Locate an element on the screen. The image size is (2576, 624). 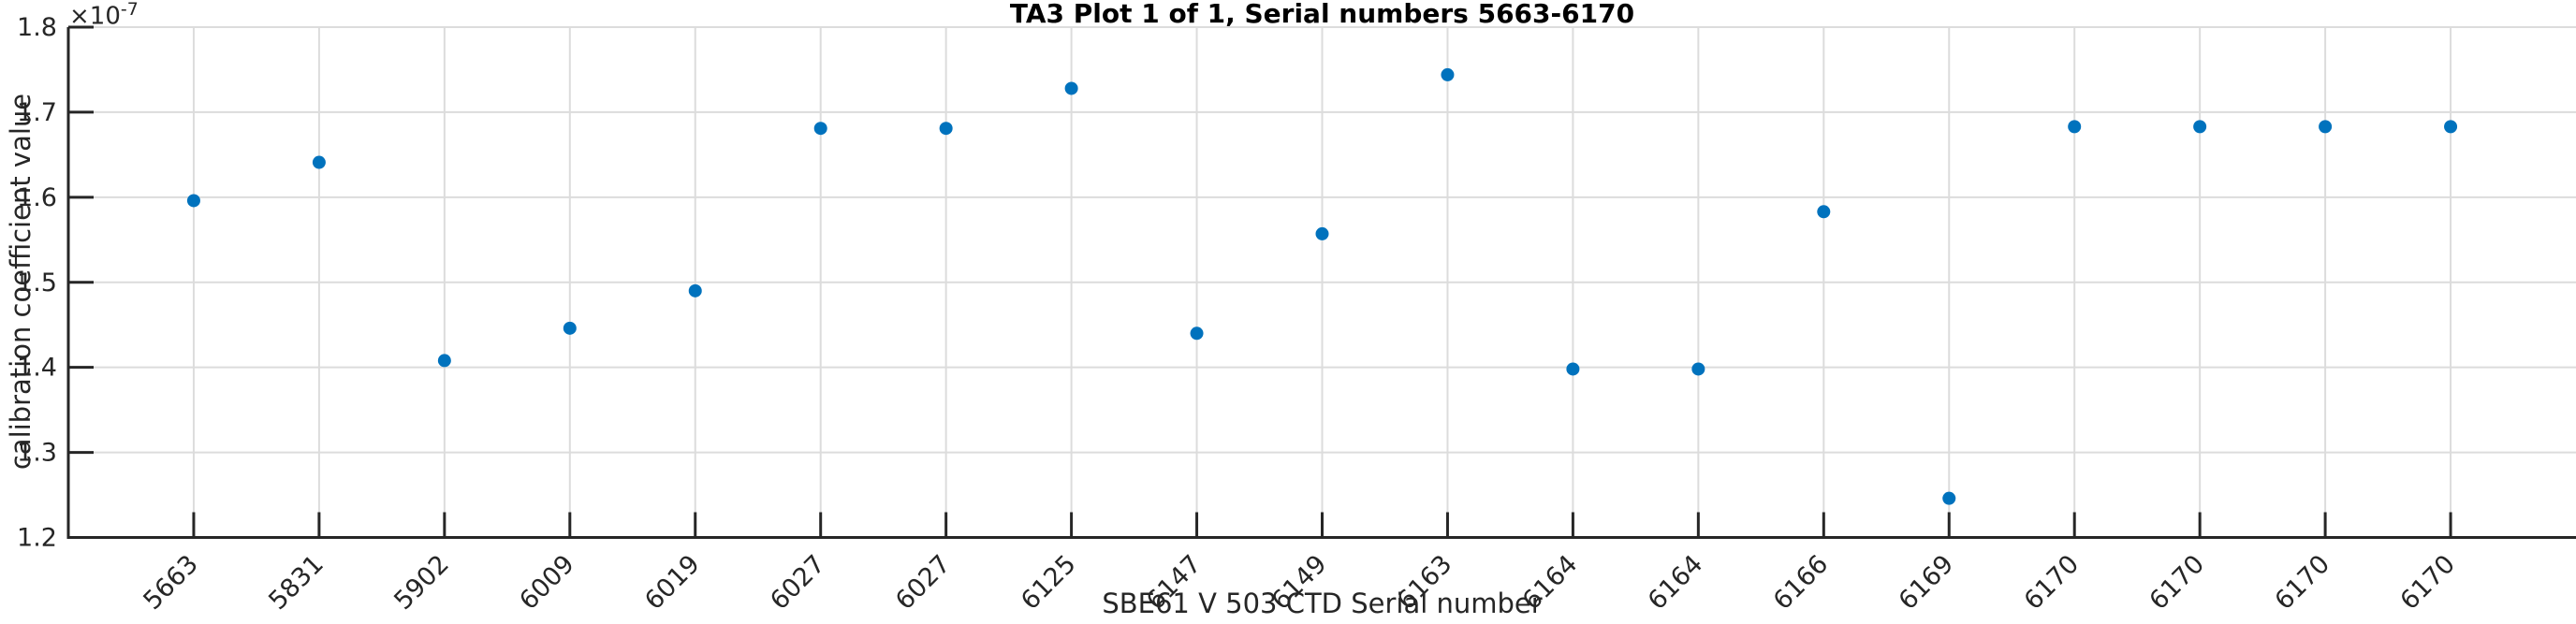
y-tick-label: 1.6 is located at coordinates (37, 197).